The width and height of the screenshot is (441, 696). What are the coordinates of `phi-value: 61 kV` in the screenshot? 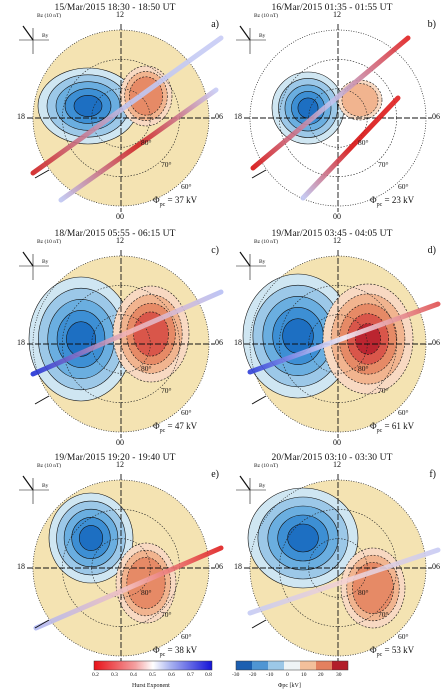 It's located at (403, 426).